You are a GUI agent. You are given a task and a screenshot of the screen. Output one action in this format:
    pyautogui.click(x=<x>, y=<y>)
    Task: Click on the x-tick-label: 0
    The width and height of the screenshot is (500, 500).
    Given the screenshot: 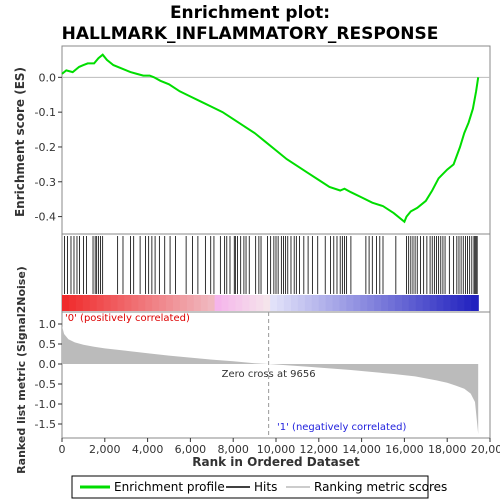 What is the action you would take?
    pyautogui.click(x=62, y=449)
    